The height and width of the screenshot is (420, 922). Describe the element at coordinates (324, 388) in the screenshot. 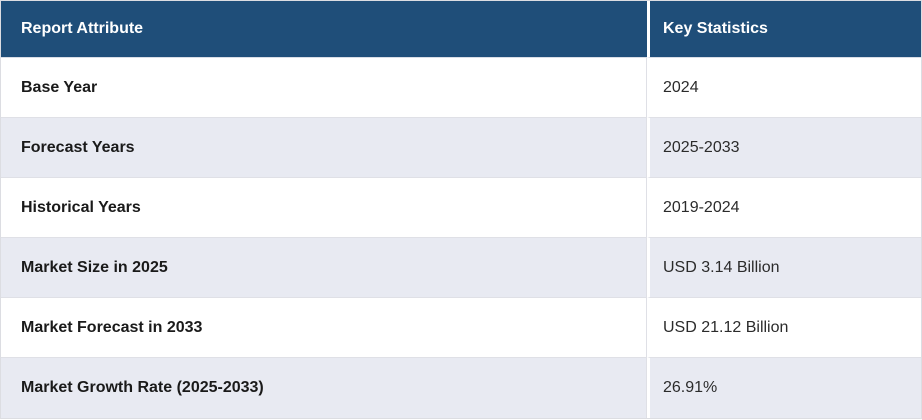

I see `attribute-cell: Market Growth Rate (2025-2033)` at that location.